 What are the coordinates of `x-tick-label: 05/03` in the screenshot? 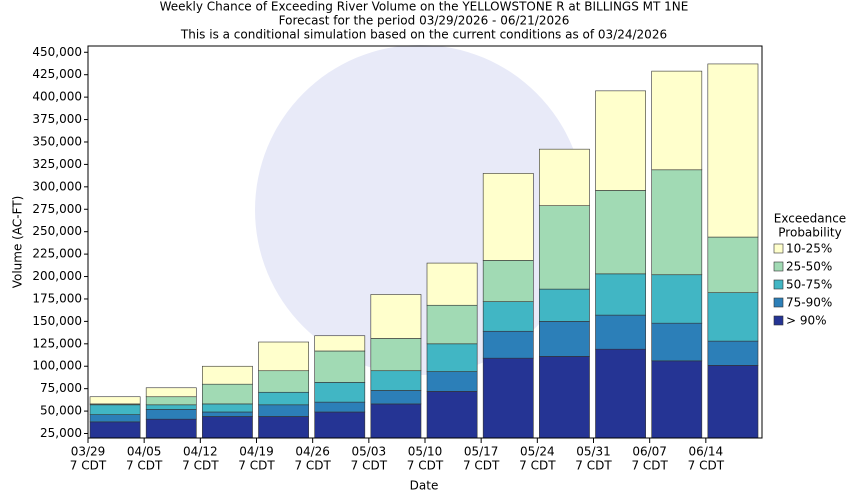 It's located at (369, 452).